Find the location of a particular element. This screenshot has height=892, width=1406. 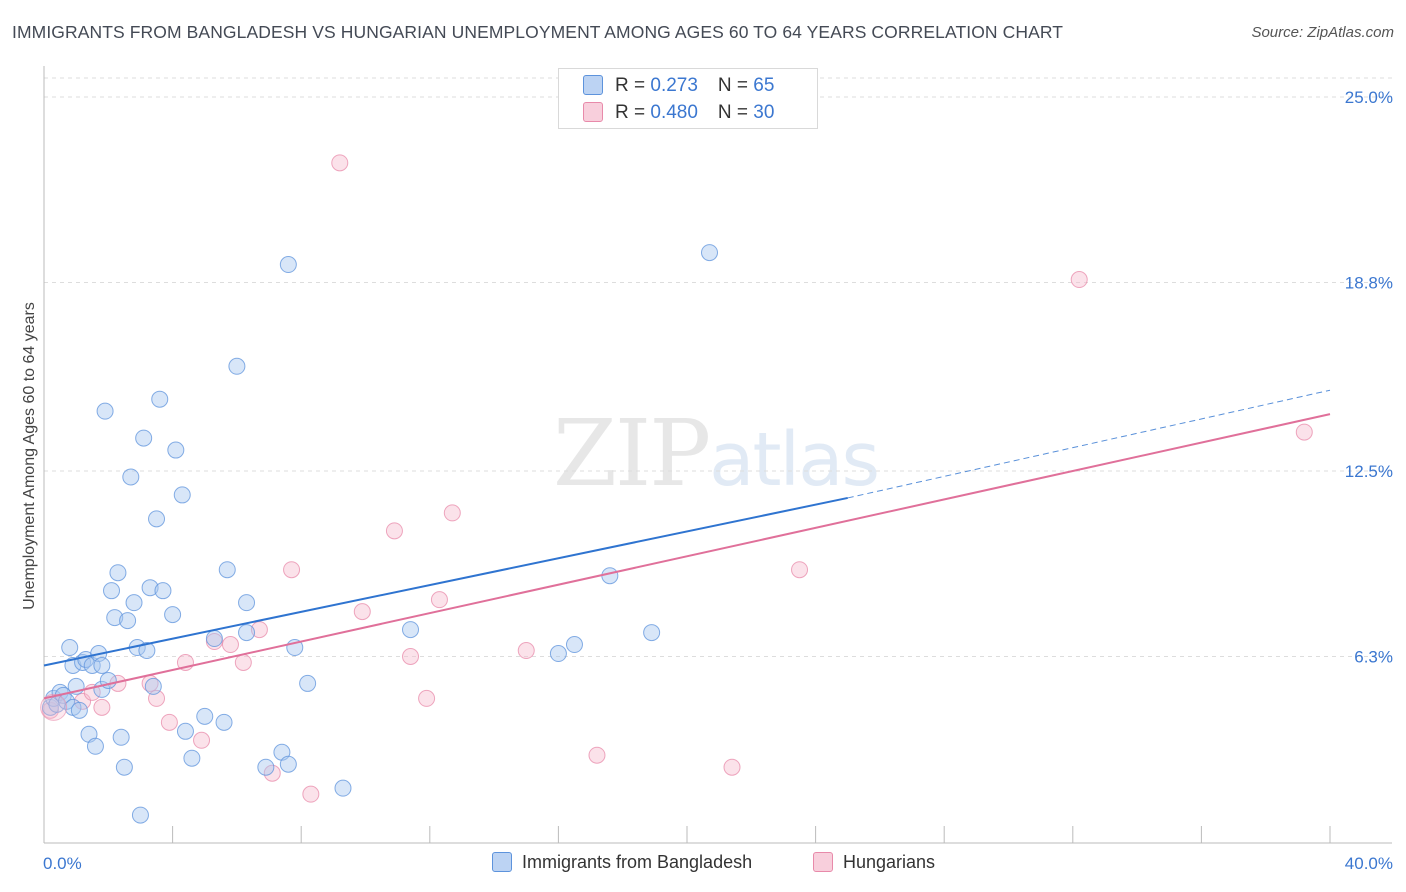

watermark: ZIPatlas is located at coordinates (716, 453).